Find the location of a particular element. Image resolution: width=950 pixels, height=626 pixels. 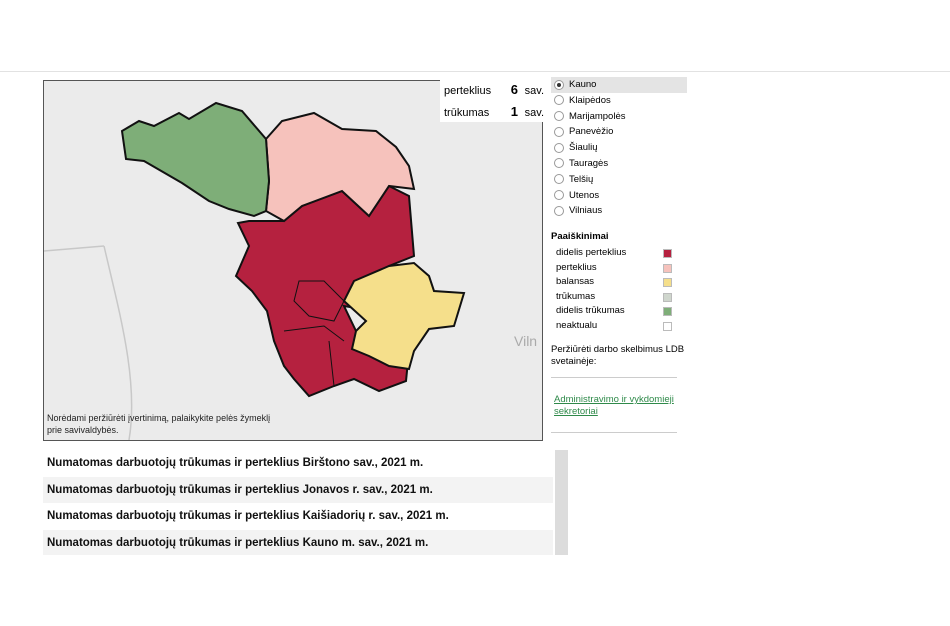

region-option: Panevėžio is located at coordinates (619, 132).